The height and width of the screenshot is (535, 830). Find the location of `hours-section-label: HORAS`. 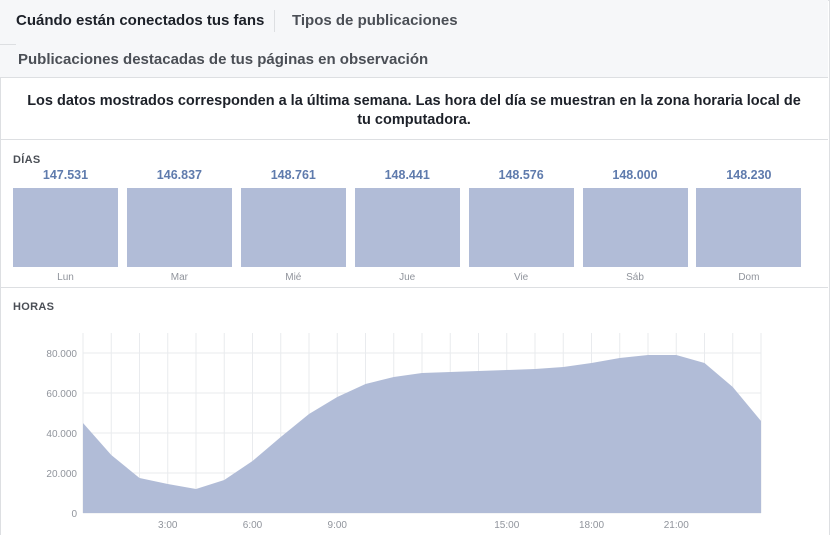

hours-section-label: HORAS is located at coordinates (34, 307).